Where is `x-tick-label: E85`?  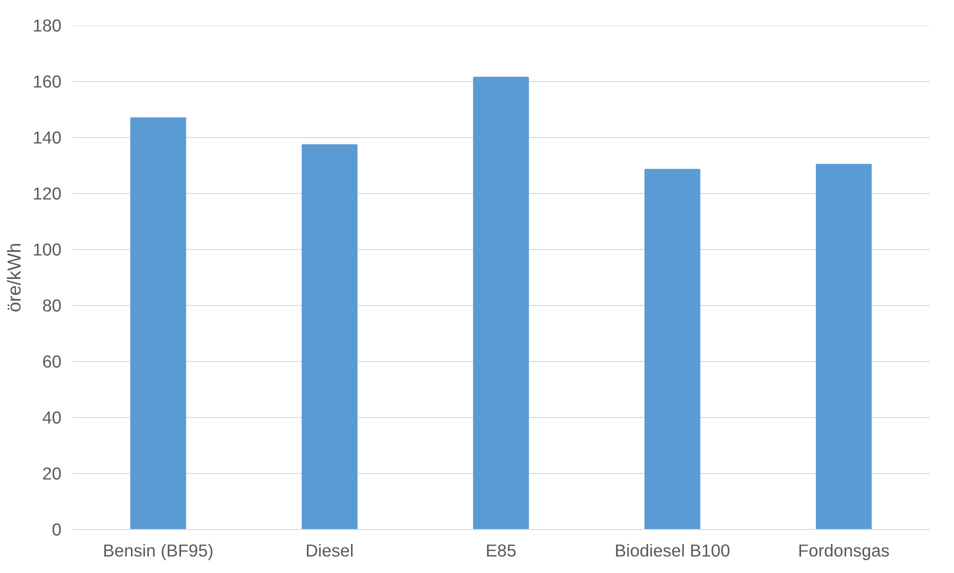 x-tick-label: E85 is located at coordinates (501, 550).